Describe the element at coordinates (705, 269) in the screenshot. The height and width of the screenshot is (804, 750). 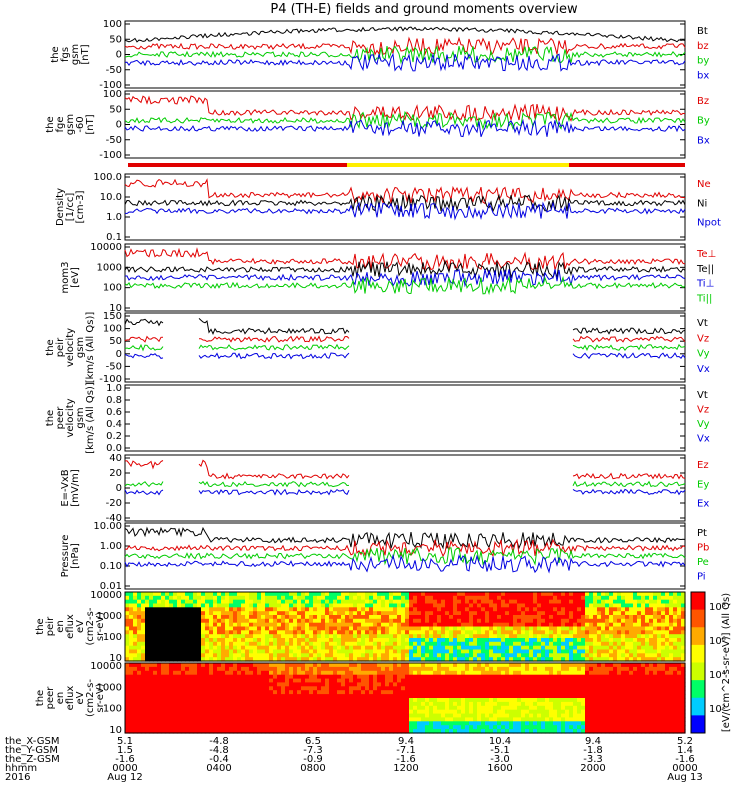
I see `legend-label: Te||` at that location.